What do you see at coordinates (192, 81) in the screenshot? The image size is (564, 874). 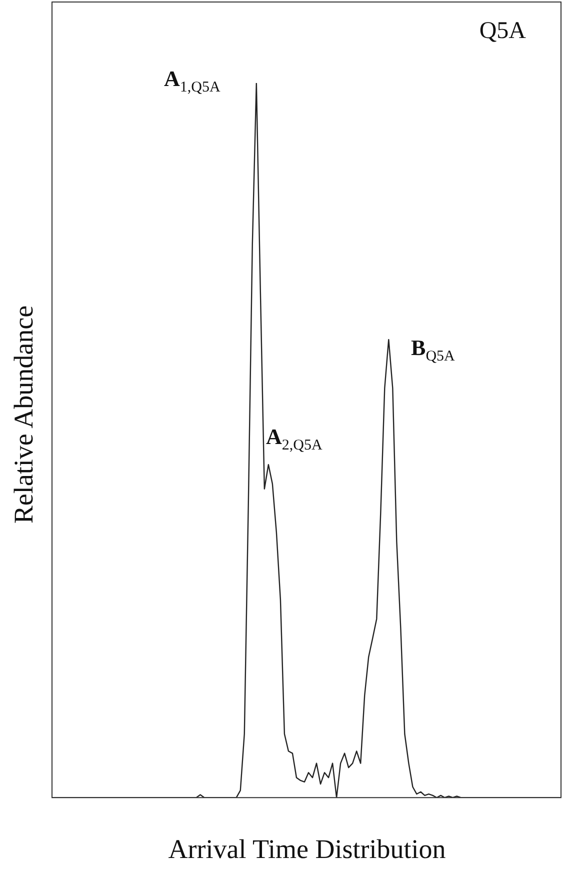 I see `annotation: A$_{1,Q5A}$` at bounding box center [192, 81].